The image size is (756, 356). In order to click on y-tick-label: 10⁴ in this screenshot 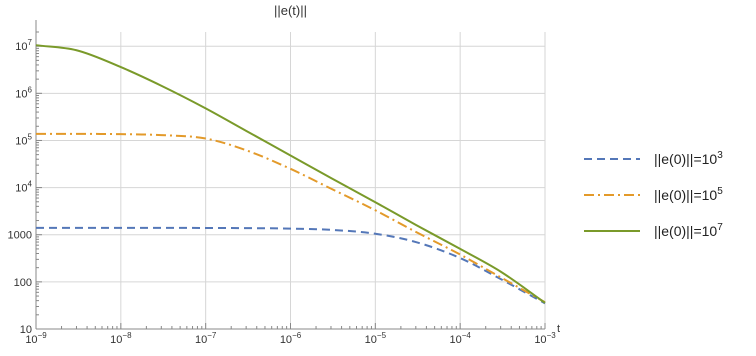, I will do `click(23, 187)`.